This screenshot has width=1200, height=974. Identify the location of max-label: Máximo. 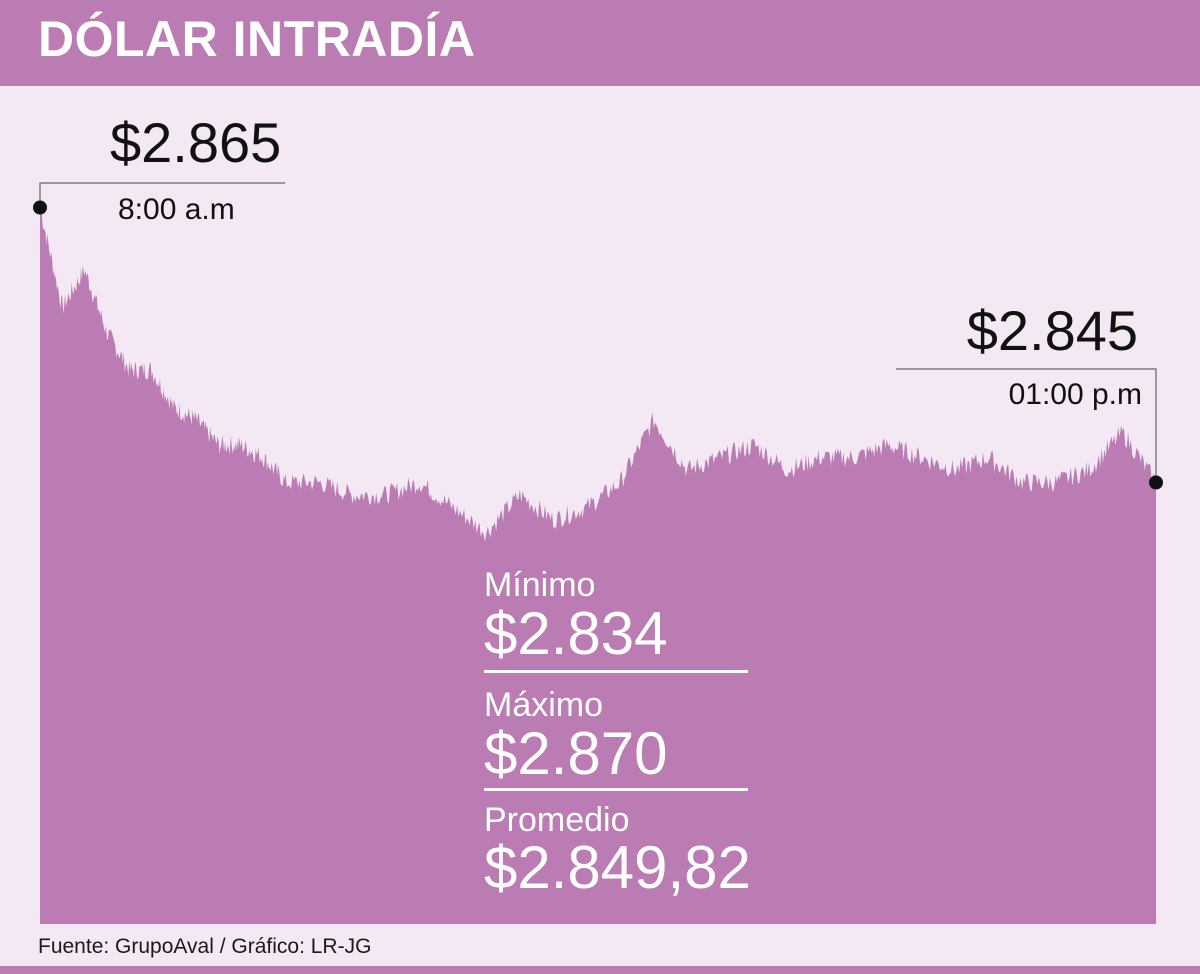
(544, 705).